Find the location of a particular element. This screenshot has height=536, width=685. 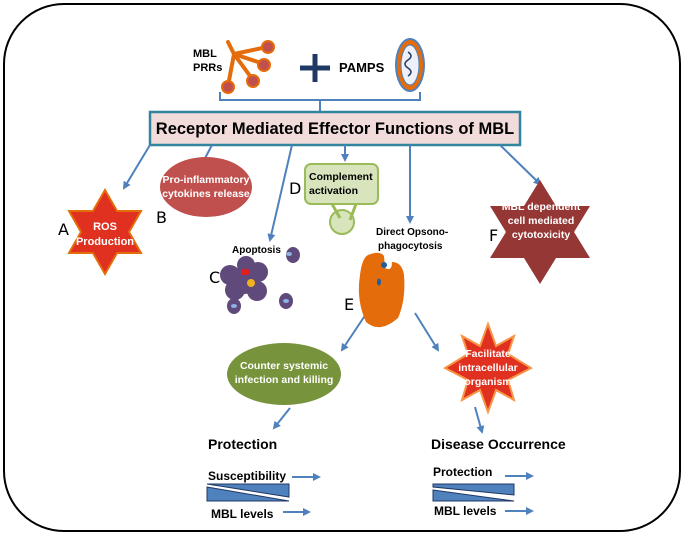

facilitate-text: organism is located at coordinates (487, 382).